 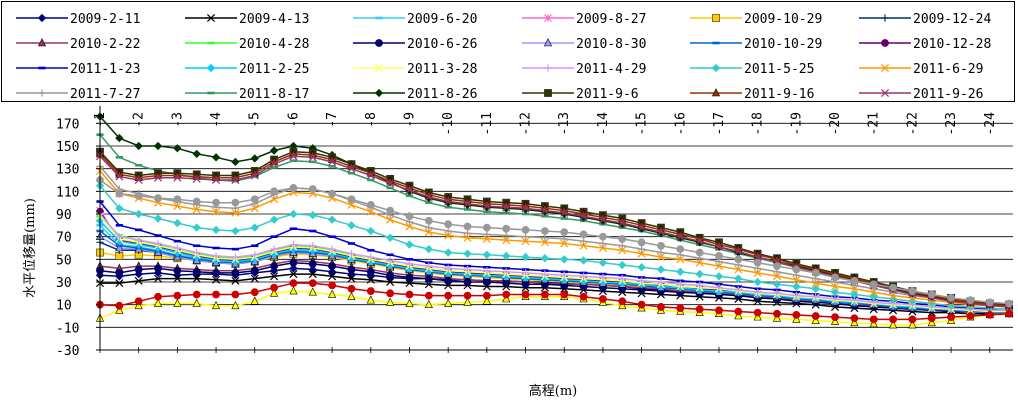 I want to click on legend-label: 2011-9-26, so click(x=948, y=94).